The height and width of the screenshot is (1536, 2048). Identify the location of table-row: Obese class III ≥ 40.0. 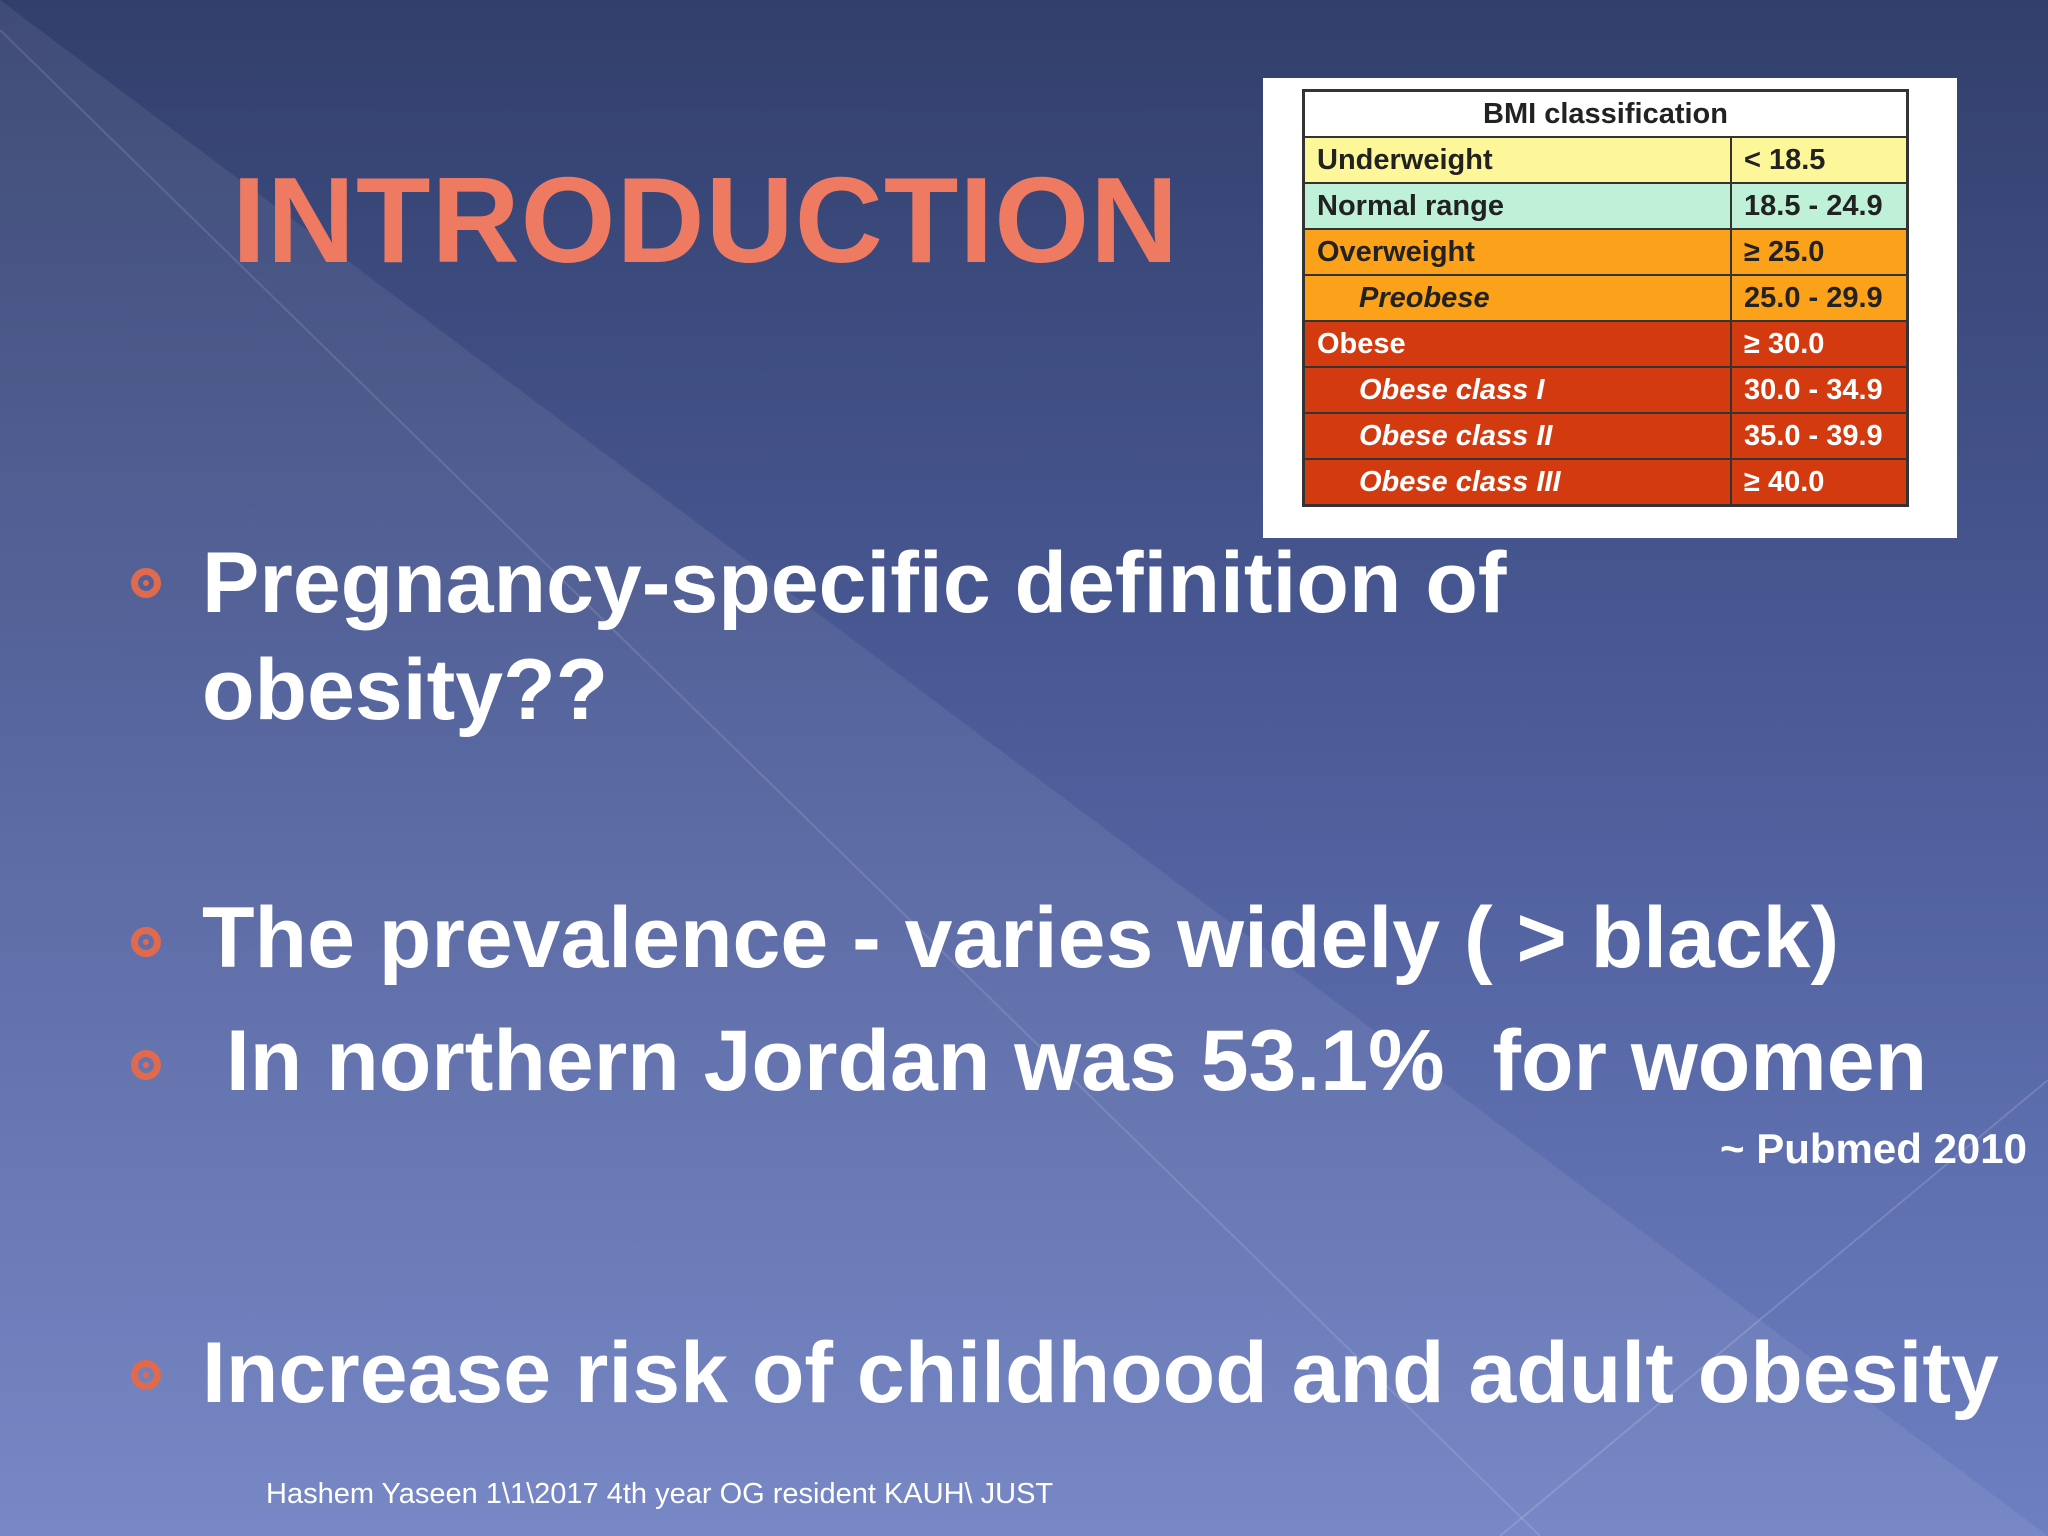
(1605, 482).